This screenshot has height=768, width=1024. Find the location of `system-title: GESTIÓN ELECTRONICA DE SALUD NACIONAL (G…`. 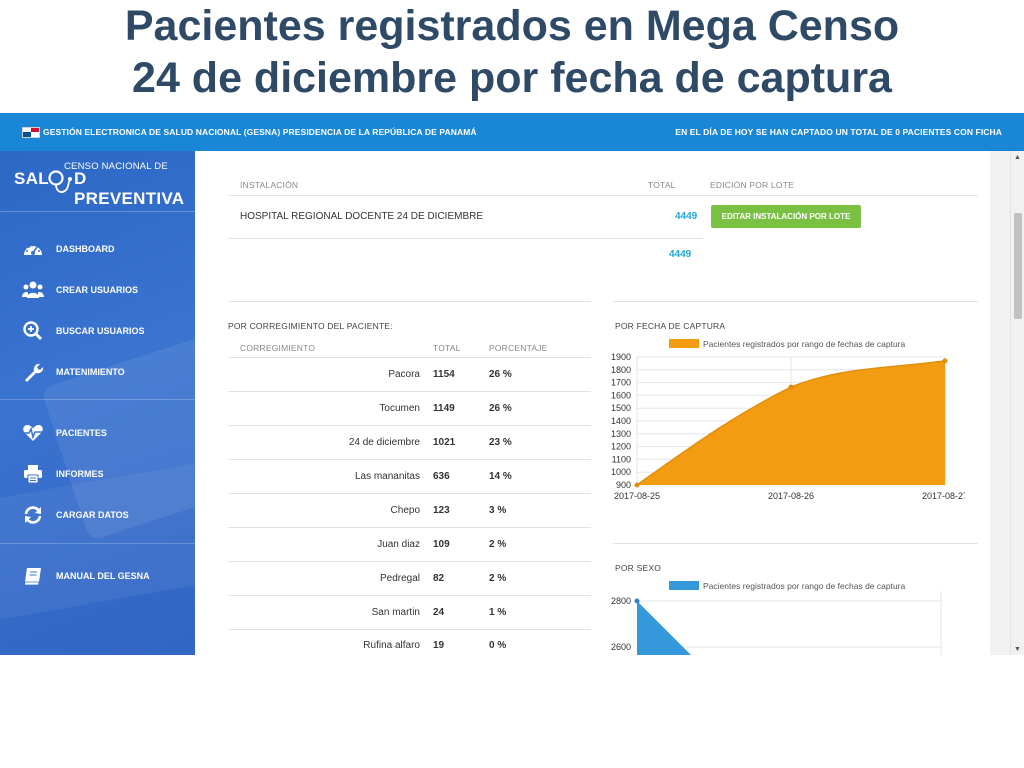

system-title: GESTIÓN ELECTRONICA DE SALUD NACIONAL (G… is located at coordinates (260, 132).